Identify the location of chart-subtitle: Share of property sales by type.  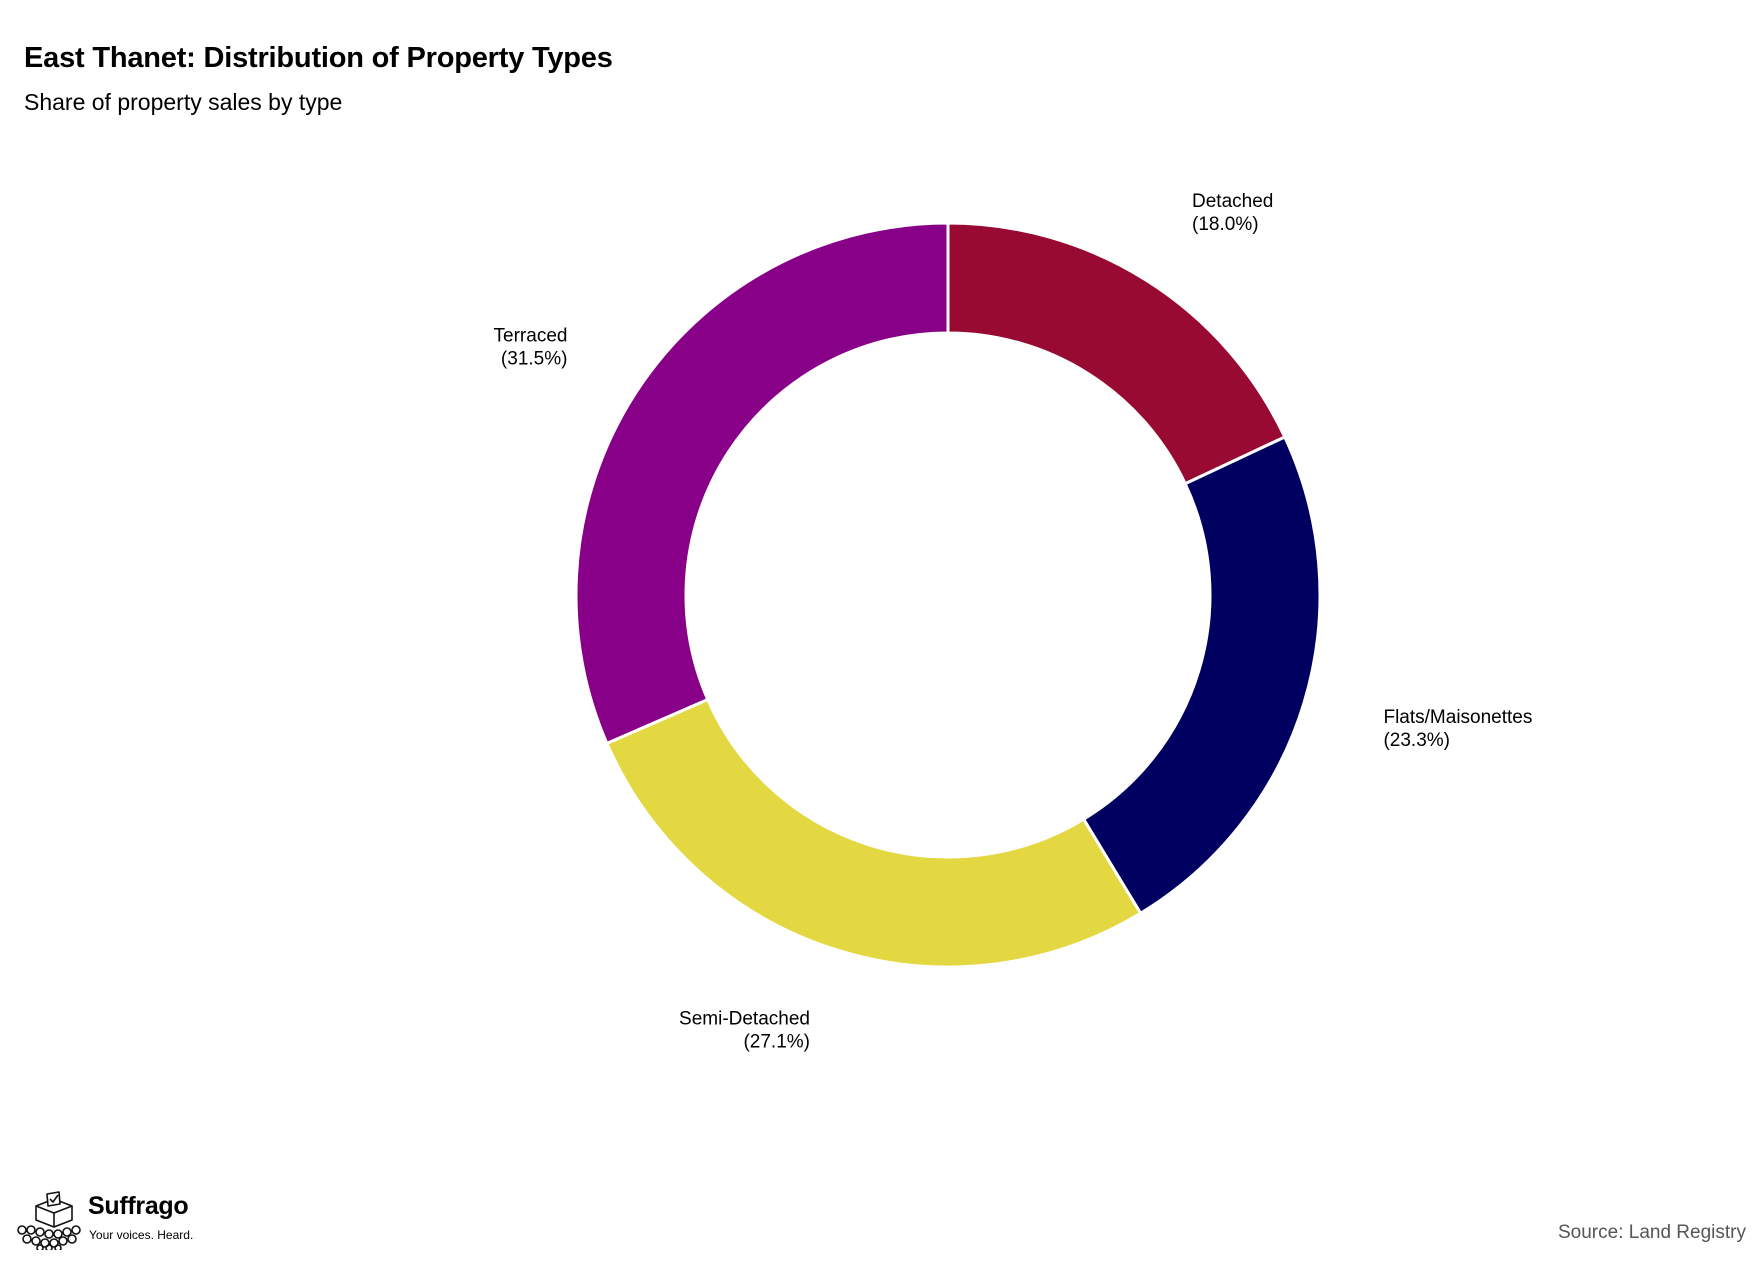
(183, 102).